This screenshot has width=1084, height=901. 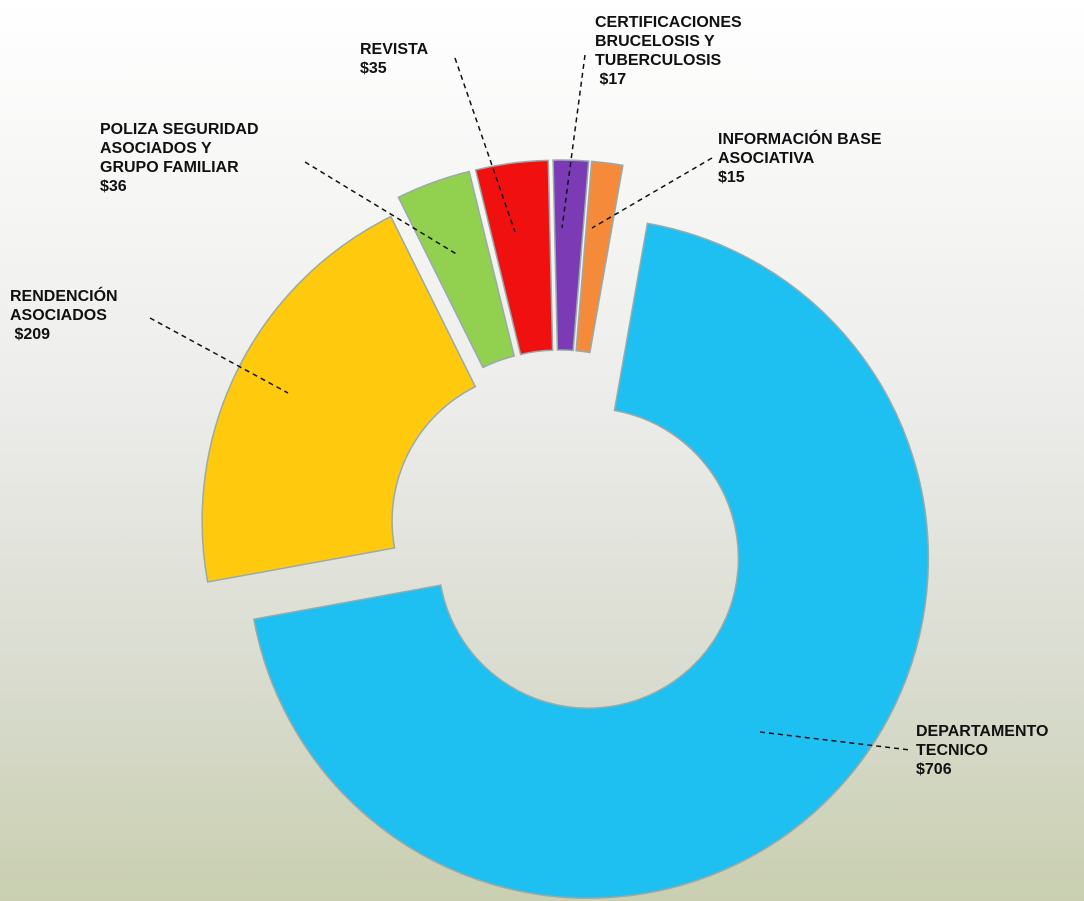 I want to click on value-label: $706, so click(x=934, y=769).